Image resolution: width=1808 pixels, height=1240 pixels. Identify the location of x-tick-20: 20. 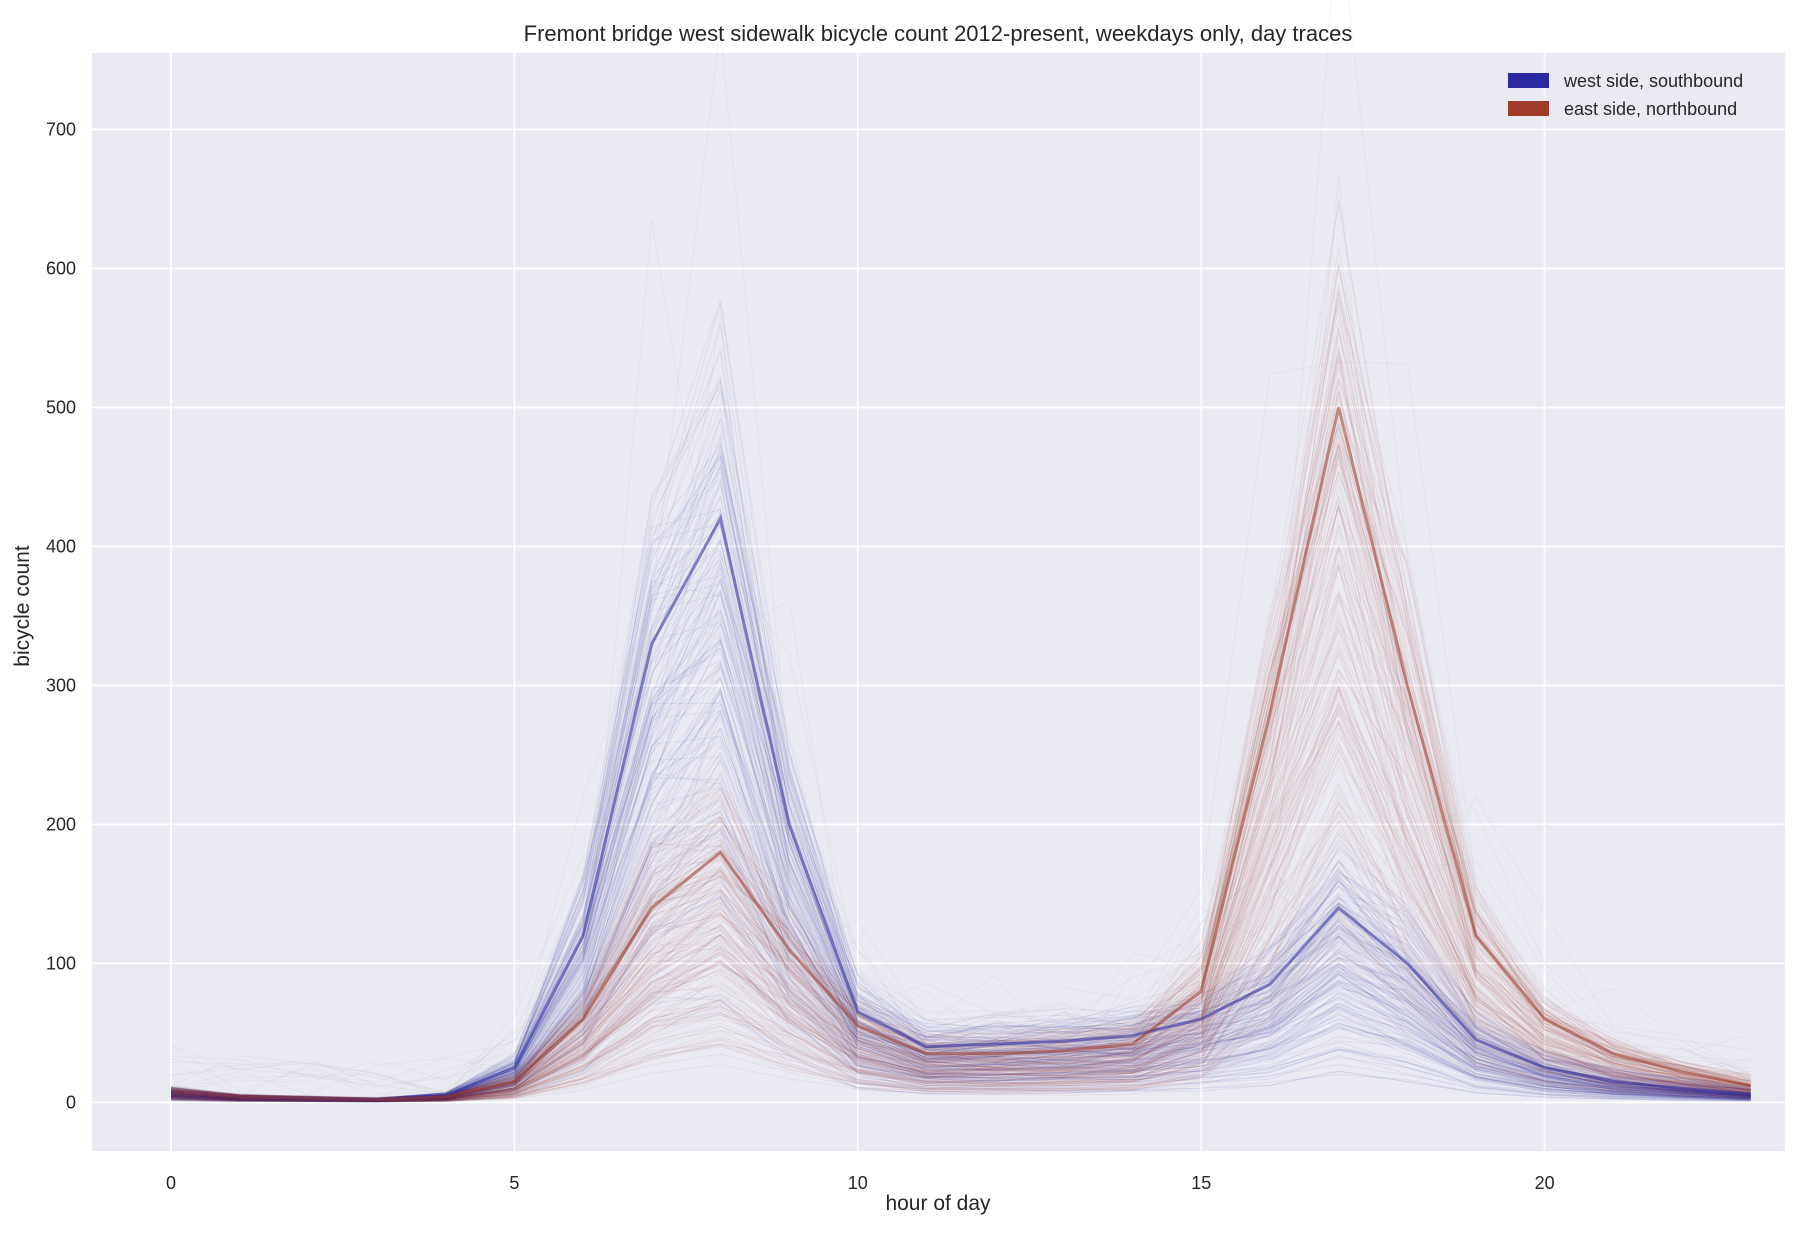
(1545, 1183).